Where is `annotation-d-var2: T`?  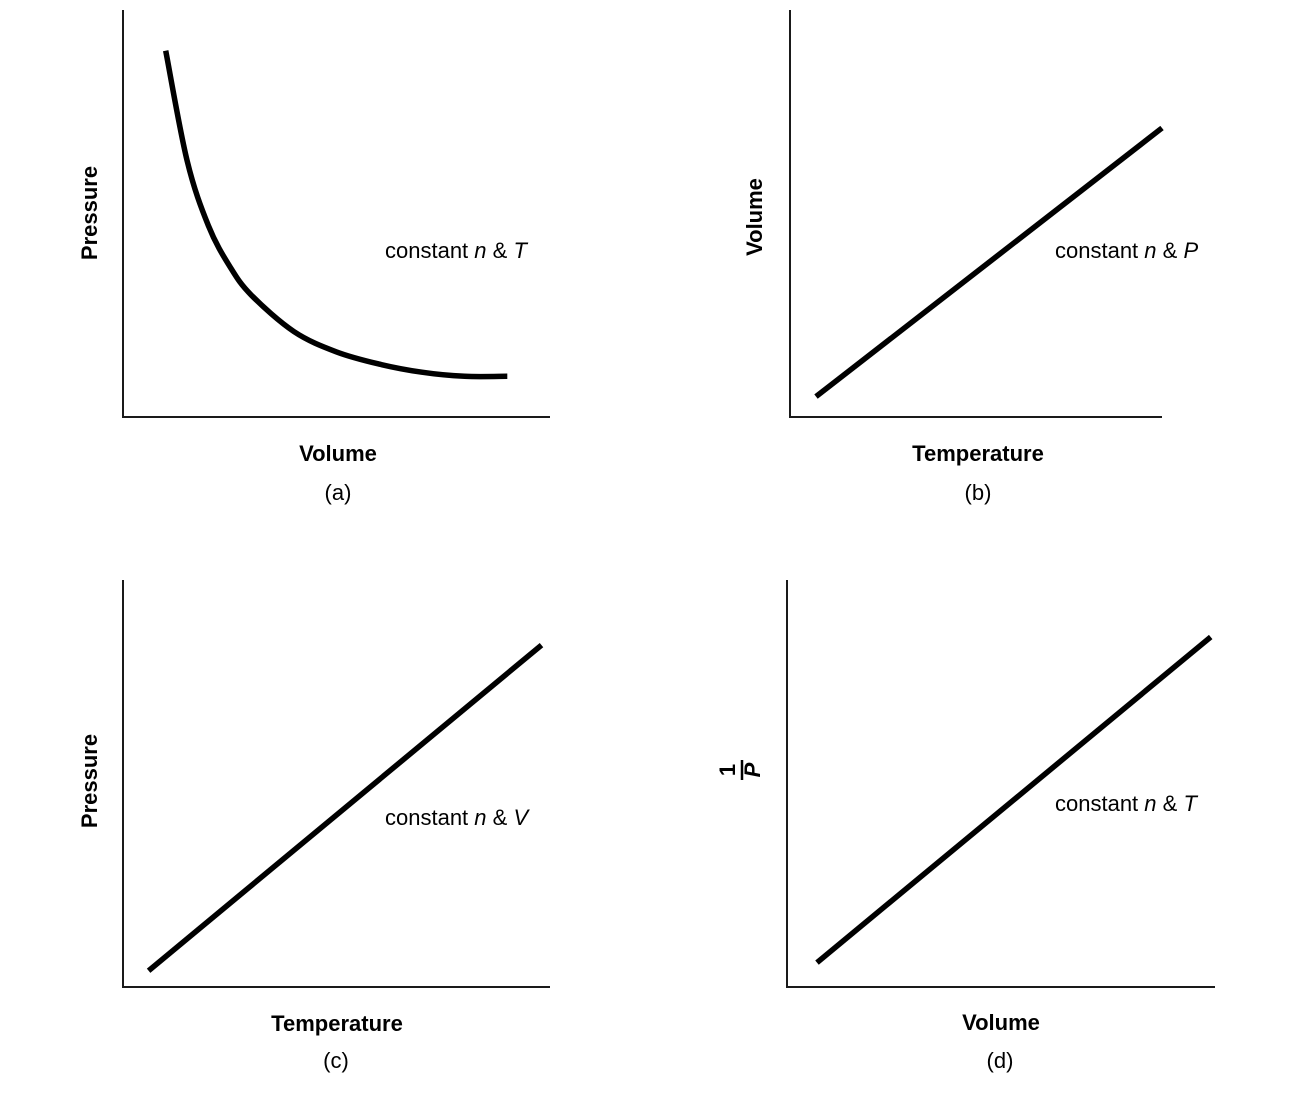 annotation-d-var2: T is located at coordinates (1190, 803).